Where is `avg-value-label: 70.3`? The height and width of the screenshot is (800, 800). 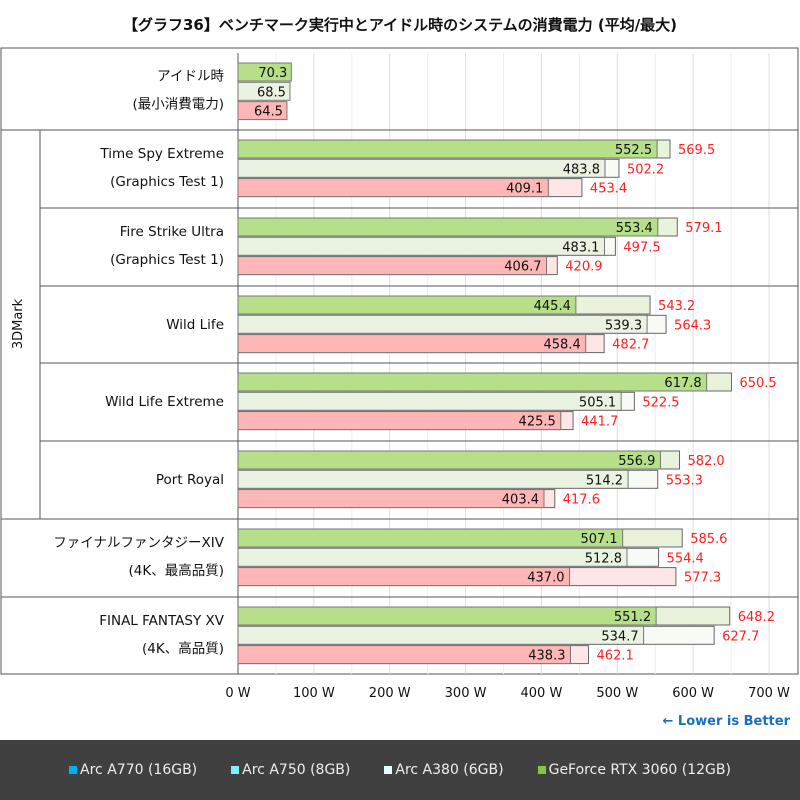
avg-value-label: 70.3 is located at coordinates (272, 73).